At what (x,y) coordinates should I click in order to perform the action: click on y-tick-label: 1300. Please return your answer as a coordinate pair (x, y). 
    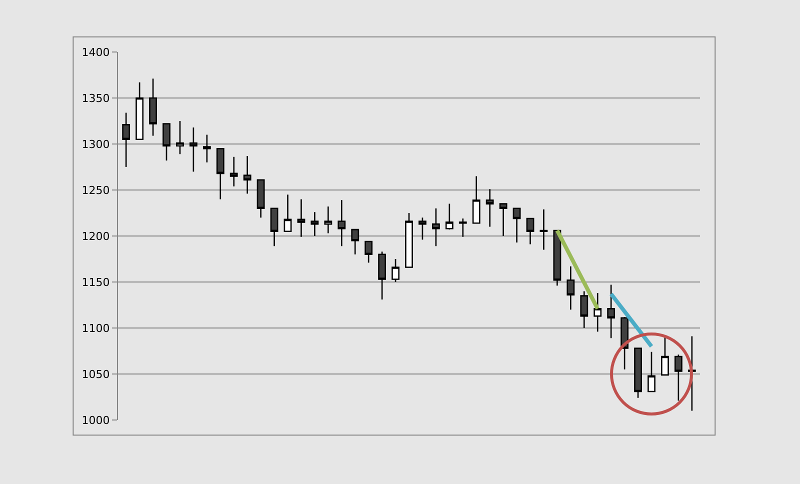
    Looking at the image, I should click on (96, 144).